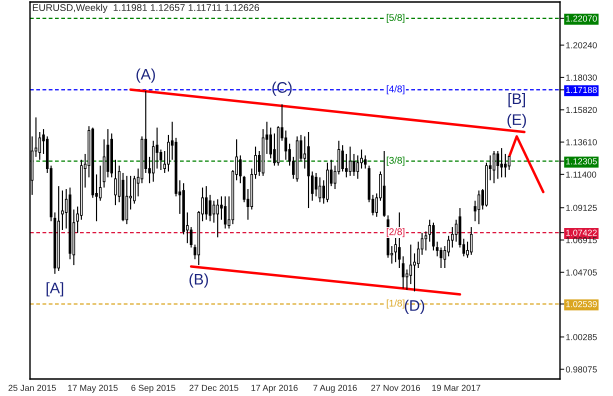 This screenshot has width=613, height=396. What do you see at coordinates (55, 289) in the screenshot?
I see `annotation: [A]` at bounding box center [55, 289].